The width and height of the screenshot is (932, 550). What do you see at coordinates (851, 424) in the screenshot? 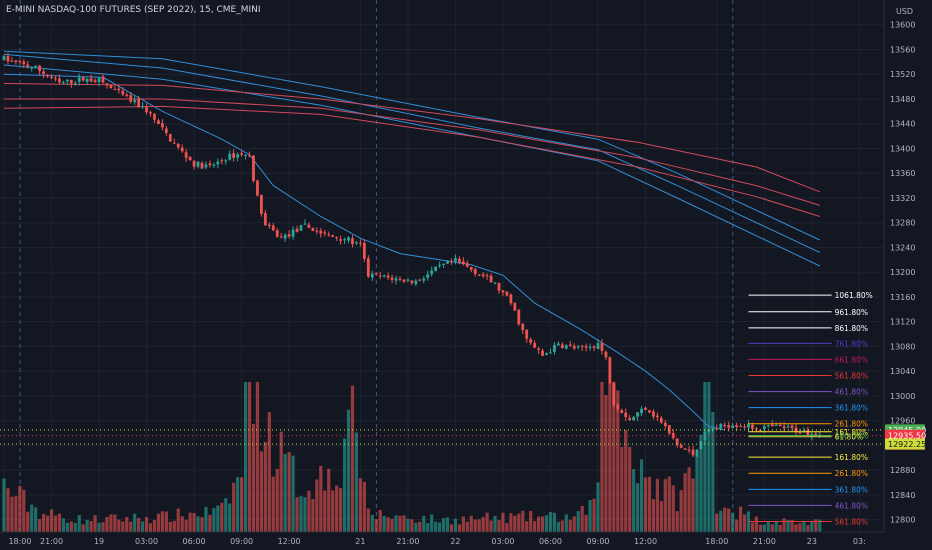
I see `fib-level-label: 261.80%` at bounding box center [851, 424].